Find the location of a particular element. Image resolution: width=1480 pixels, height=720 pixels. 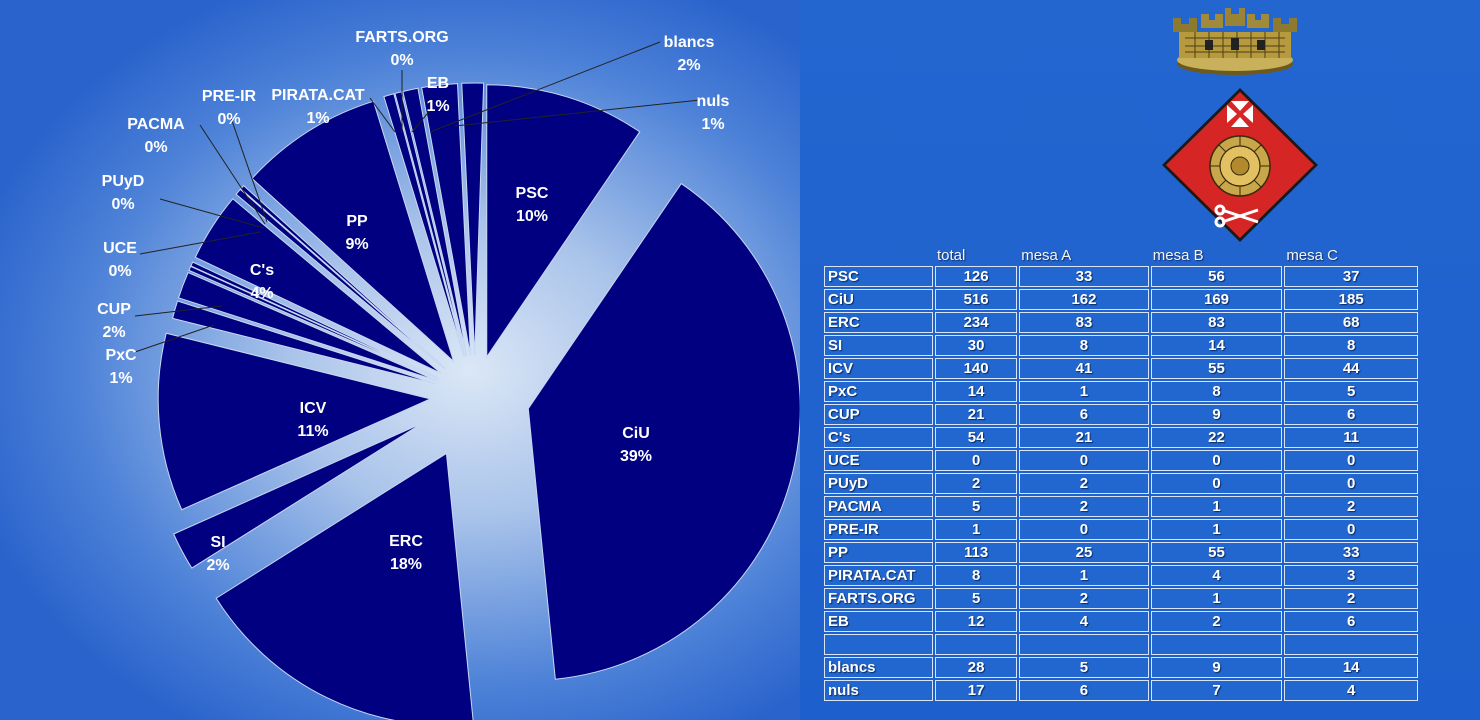

table-row: PSC 126 33 56 37 is located at coordinates (1121, 276).